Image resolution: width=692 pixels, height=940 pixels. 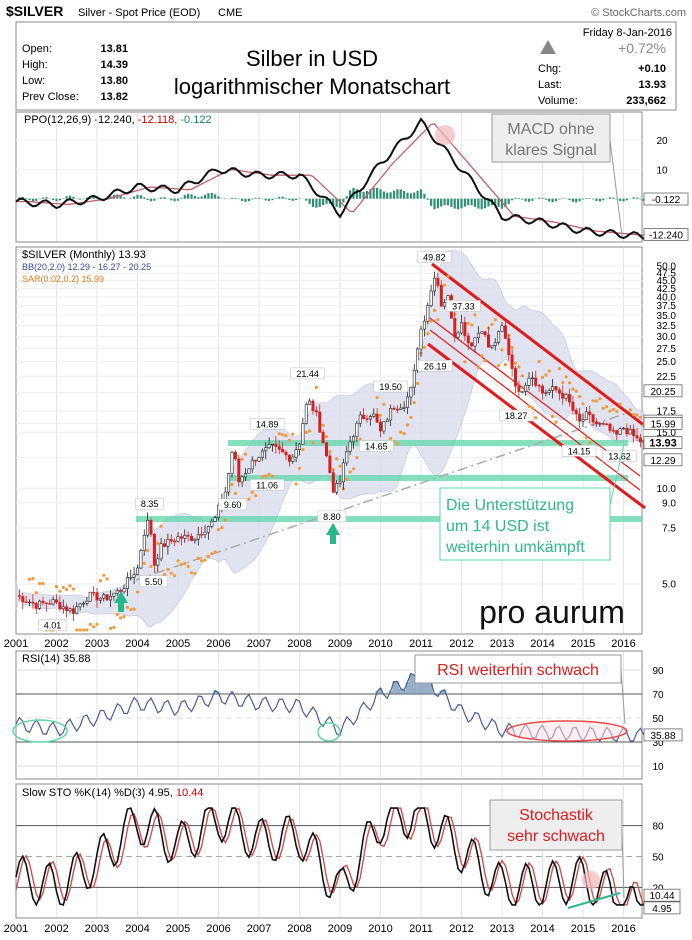 I want to click on x-tick-label: 2009, so click(x=340, y=929).